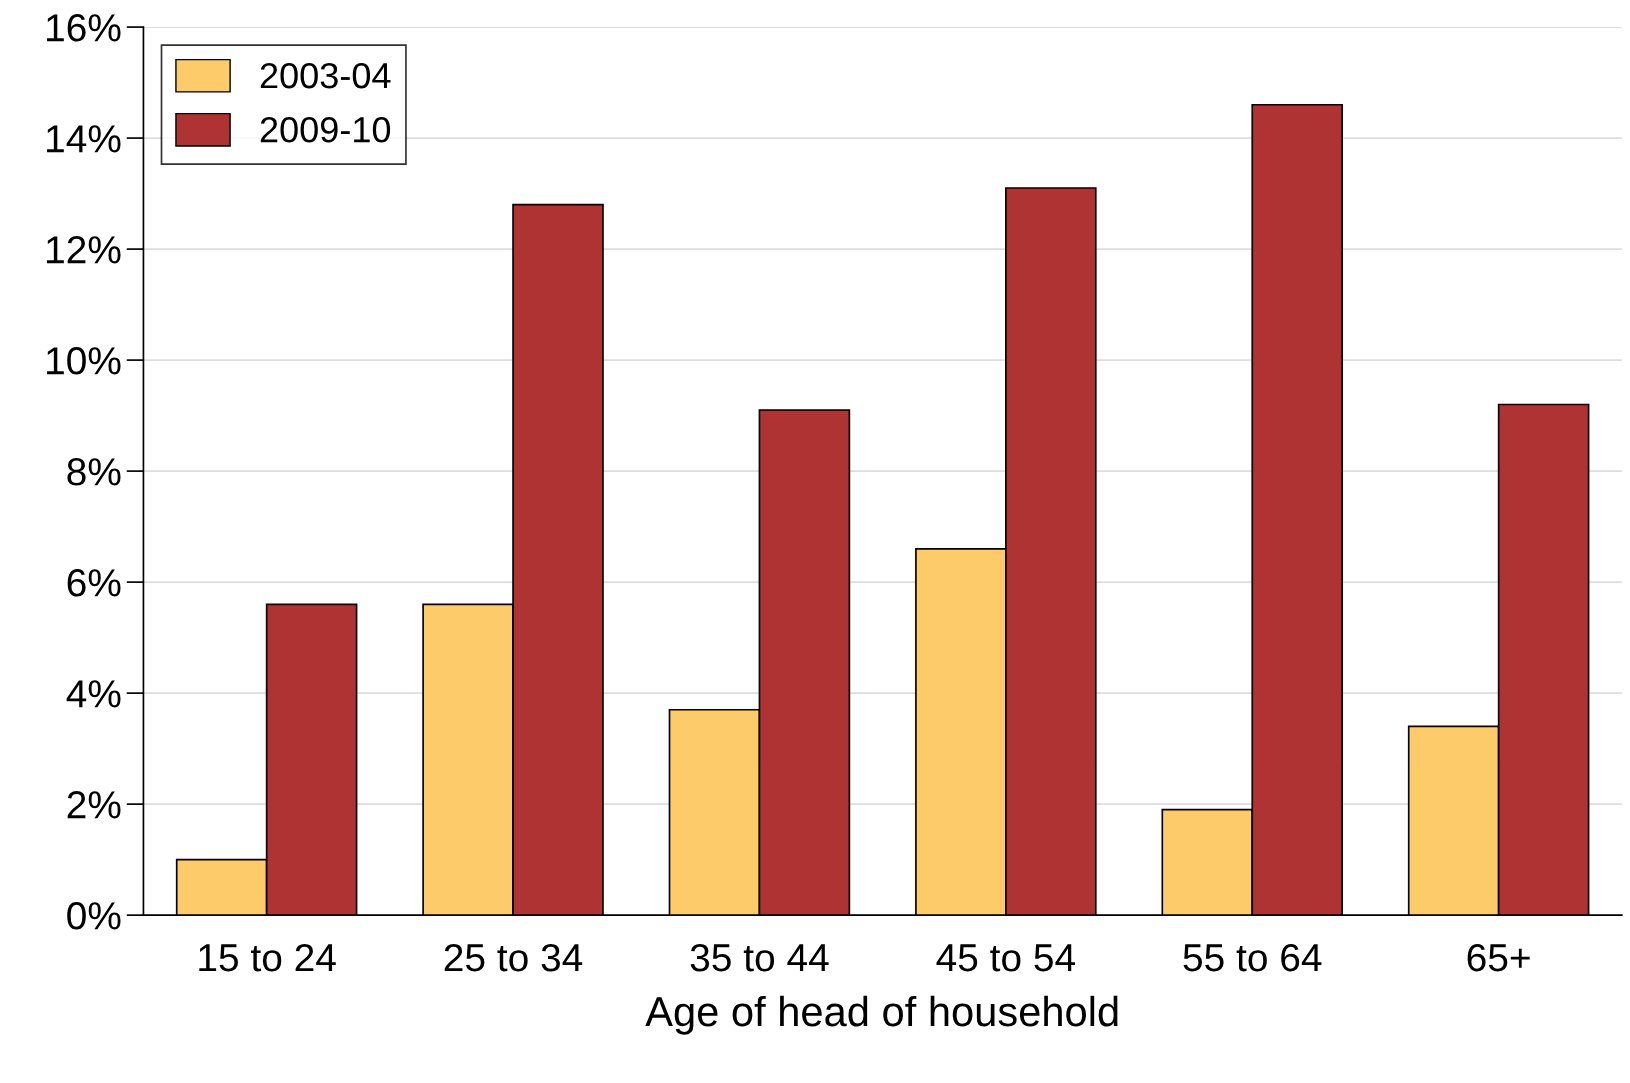  Describe the element at coordinates (94, 472) in the screenshot. I see `y-tick-label: 8%` at that location.